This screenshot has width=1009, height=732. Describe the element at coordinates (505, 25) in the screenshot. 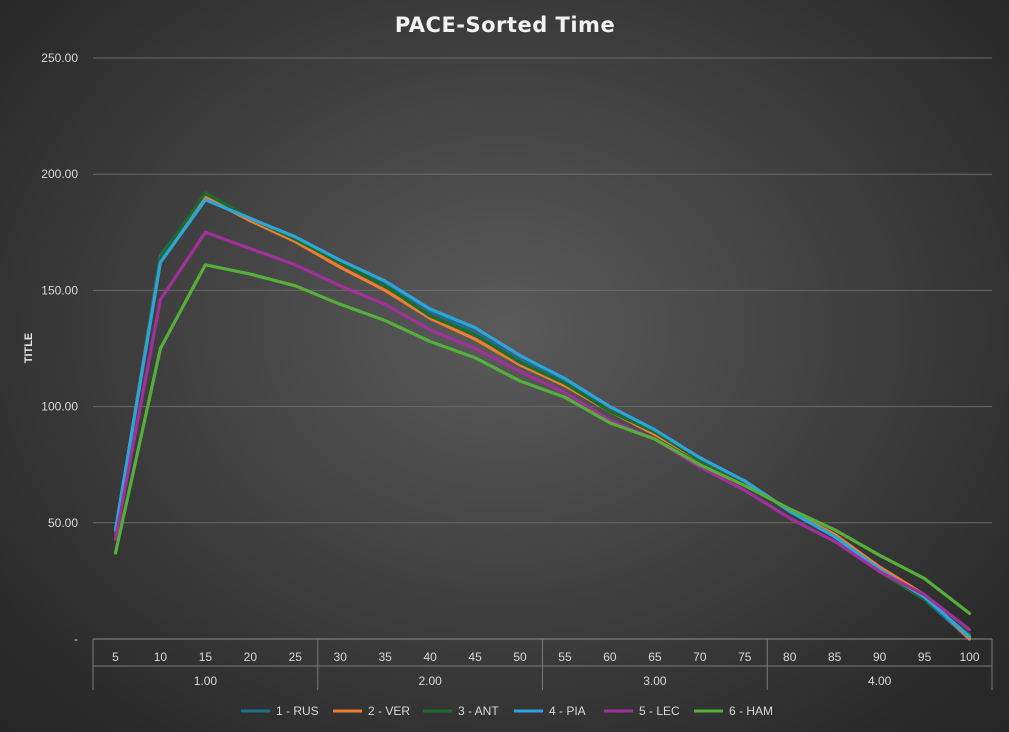

I see `chart-title: PACE-Sorted Time` at that location.